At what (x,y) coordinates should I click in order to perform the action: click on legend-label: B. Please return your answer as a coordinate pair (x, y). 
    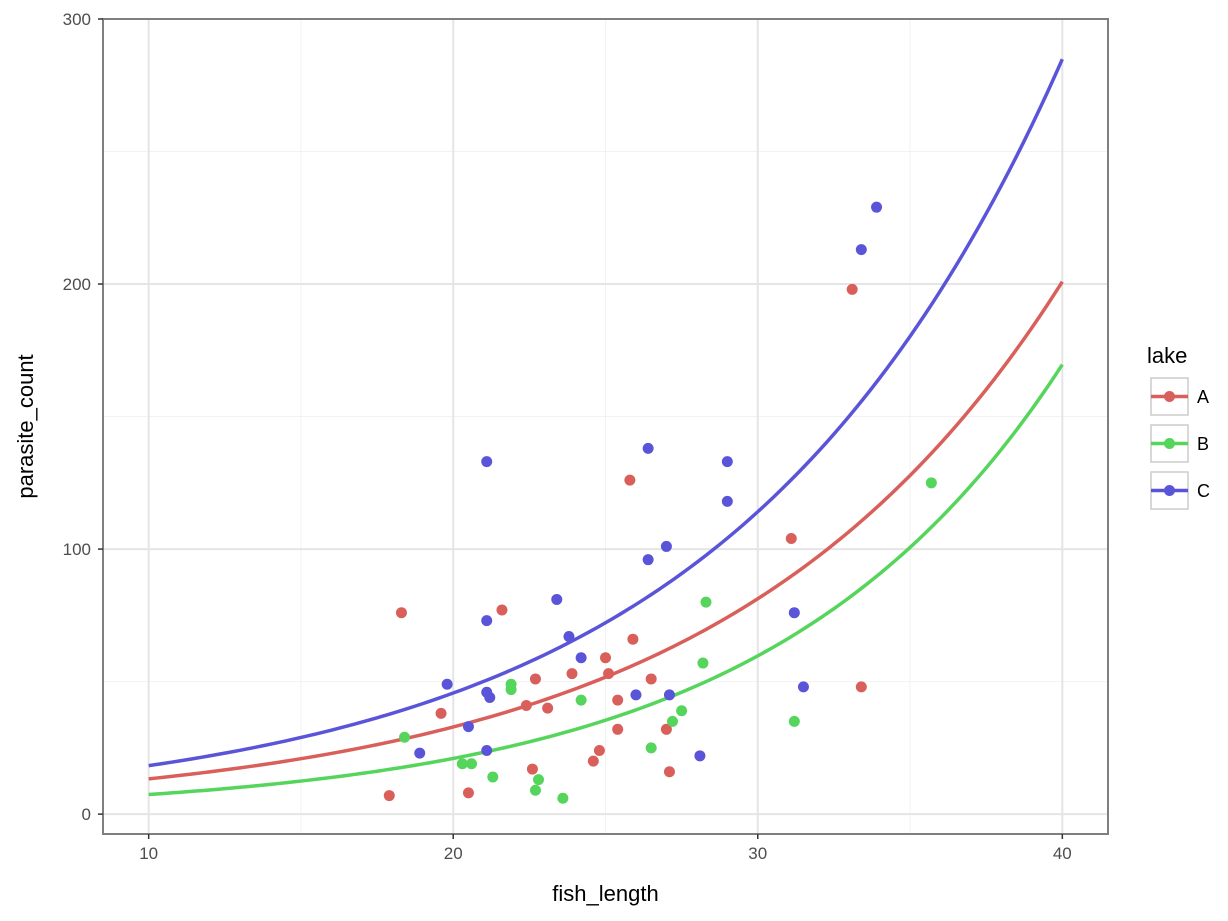
    Looking at the image, I should click on (1203, 444).